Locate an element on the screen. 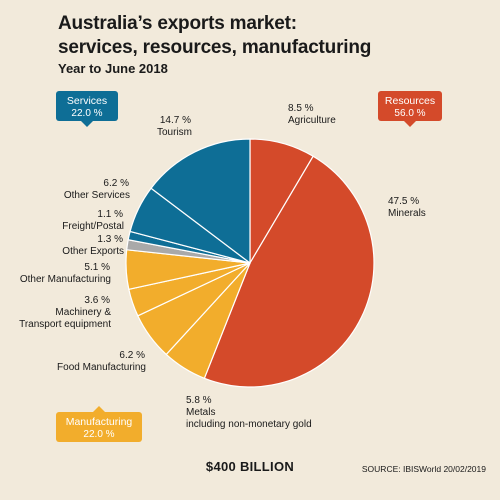 This screenshot has height=500, width=500. slice-label-8: 6.2 %Other Services is located at coordinates (97, 189).